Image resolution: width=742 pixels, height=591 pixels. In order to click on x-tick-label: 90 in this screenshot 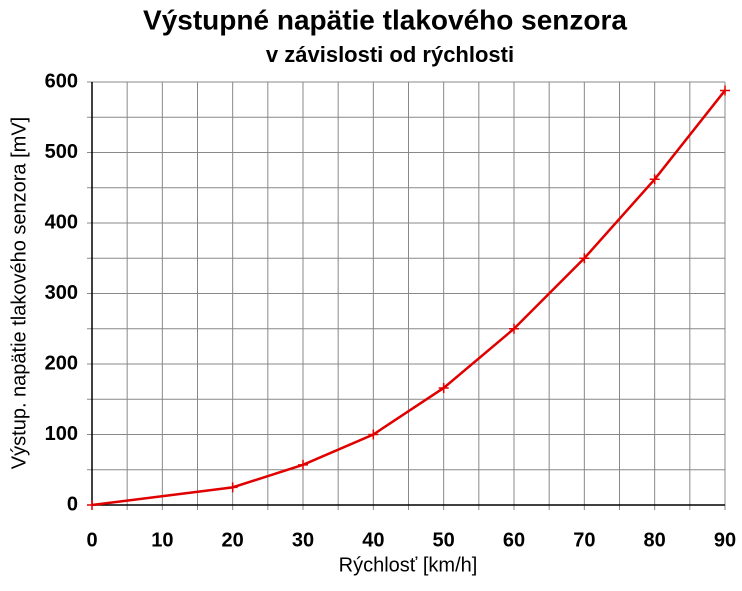, I will do `click(725, 540)`.